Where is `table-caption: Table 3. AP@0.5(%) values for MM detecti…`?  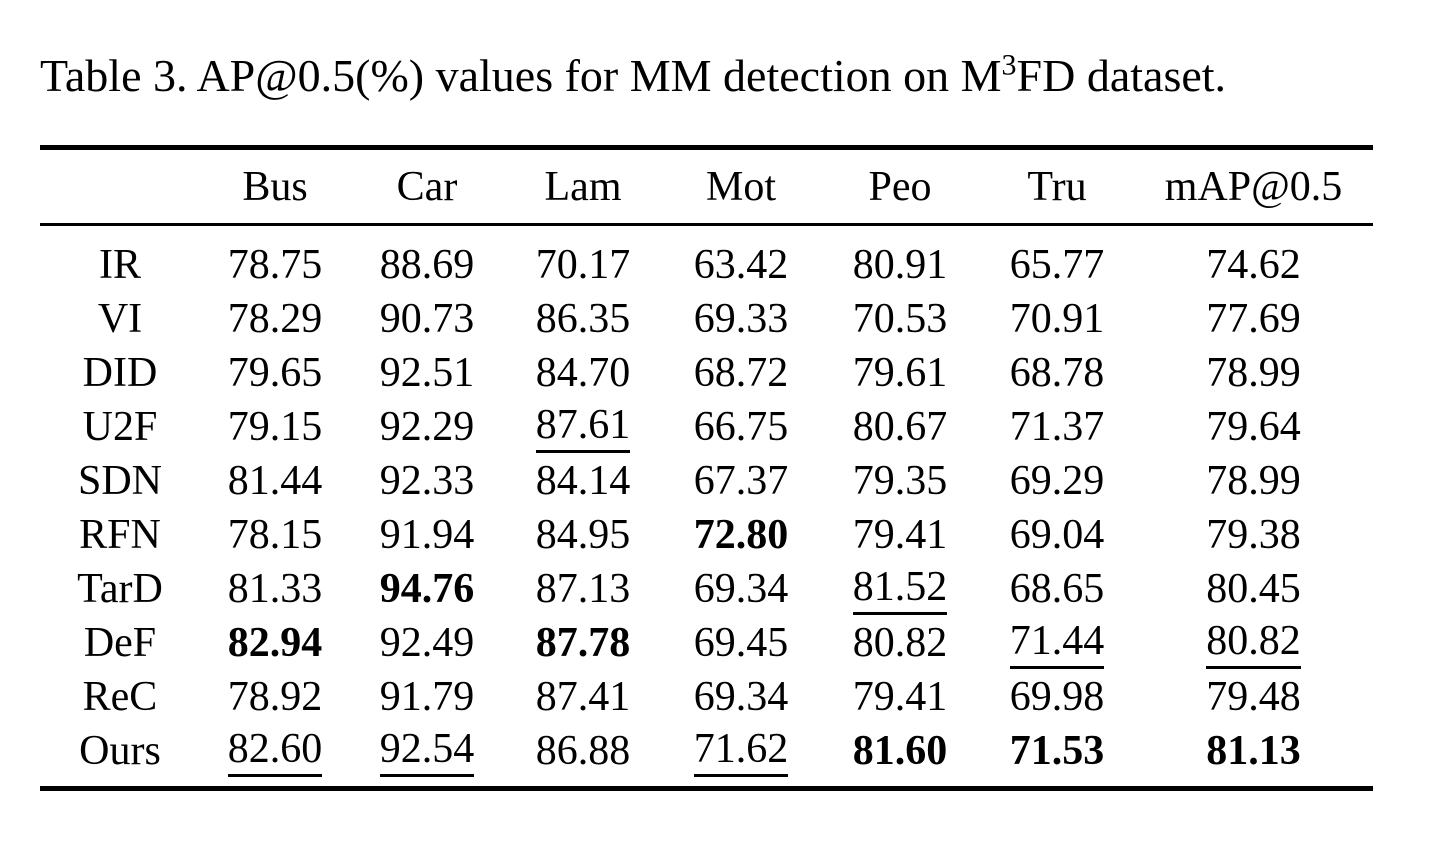
table-caption: Table 3. AP@0.5(%) values for MM detecti… is located at coordinates (633, 75).